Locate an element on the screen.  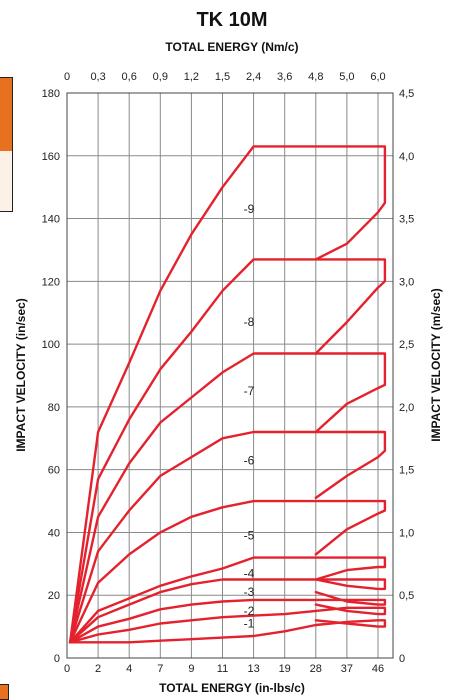
x-tick-label-bottom: 0 is located at coordinates (67, 669).